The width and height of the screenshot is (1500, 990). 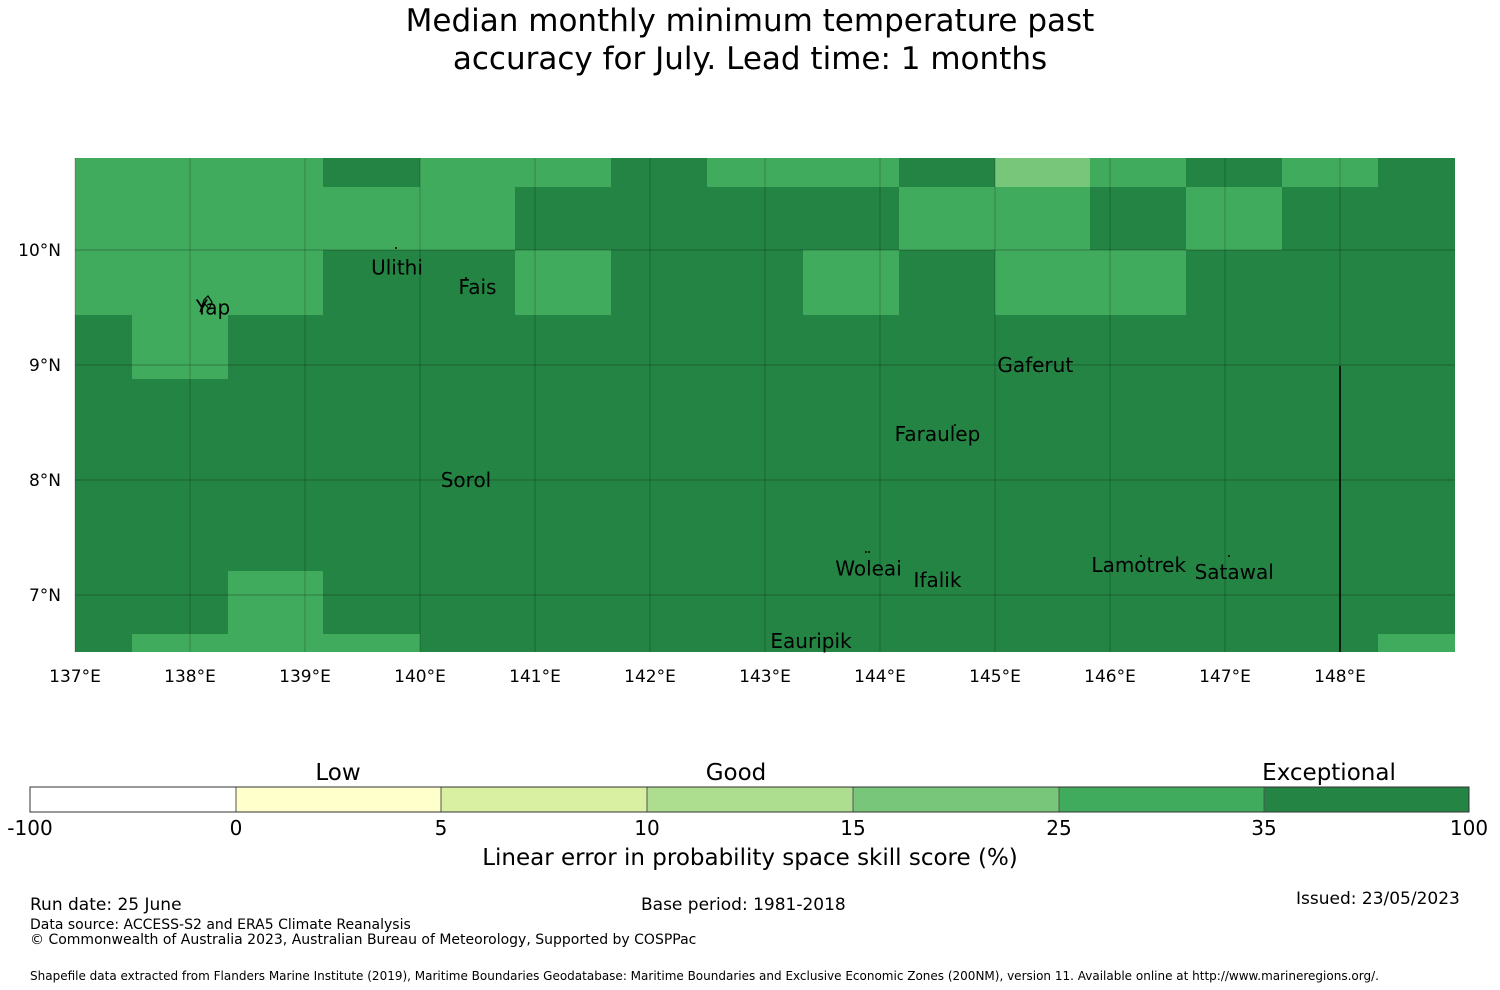 I want to click on colorbar-tick: 5, so click(x=441, y=828).